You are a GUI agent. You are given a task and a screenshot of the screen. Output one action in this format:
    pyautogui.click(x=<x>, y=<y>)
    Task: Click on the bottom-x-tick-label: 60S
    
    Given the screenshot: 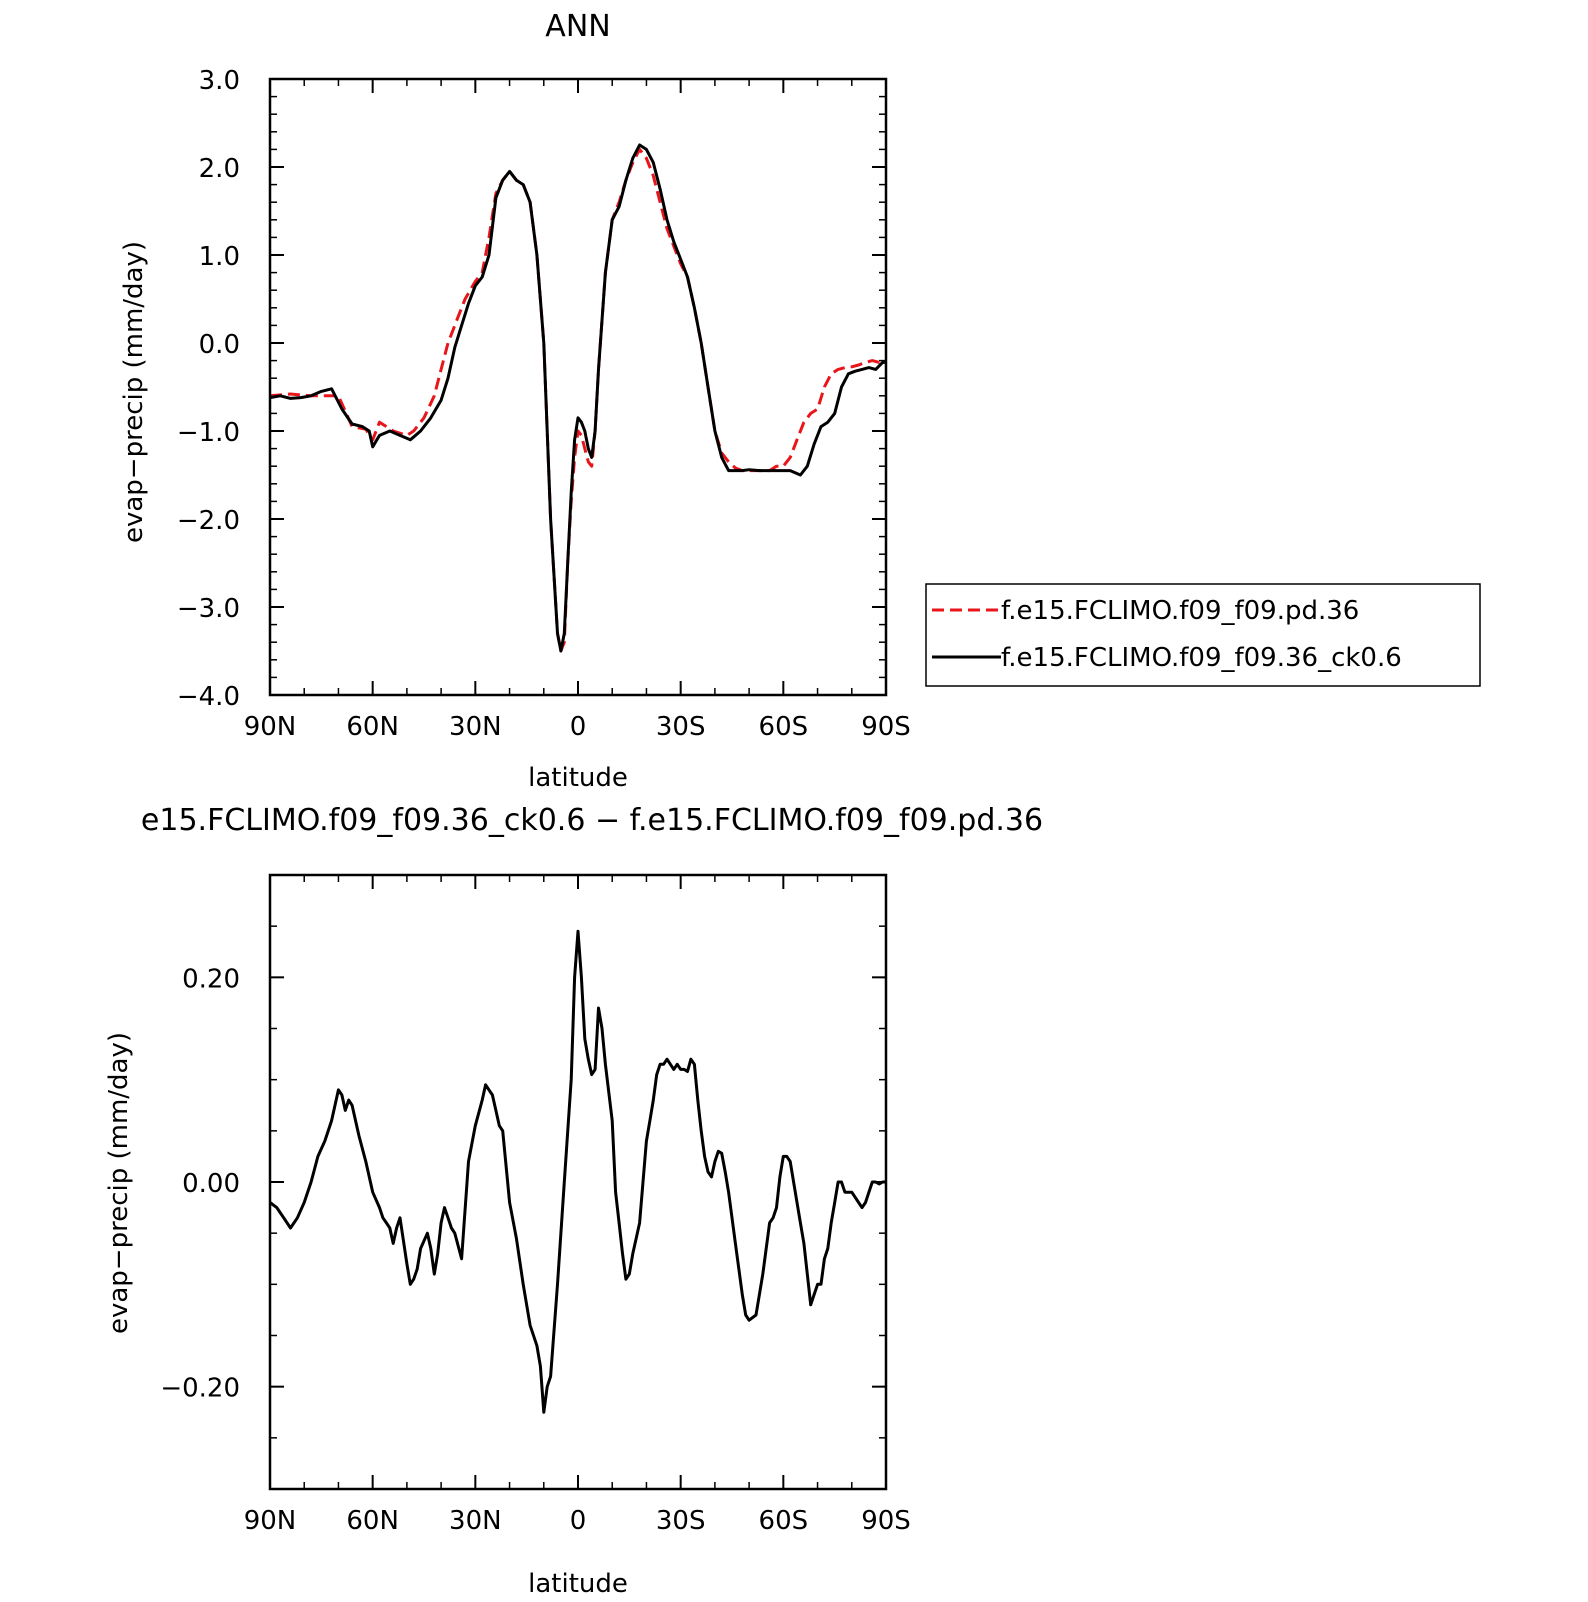 What is the action you would take?
    pyautogui.click(x=784, y=1521)
    